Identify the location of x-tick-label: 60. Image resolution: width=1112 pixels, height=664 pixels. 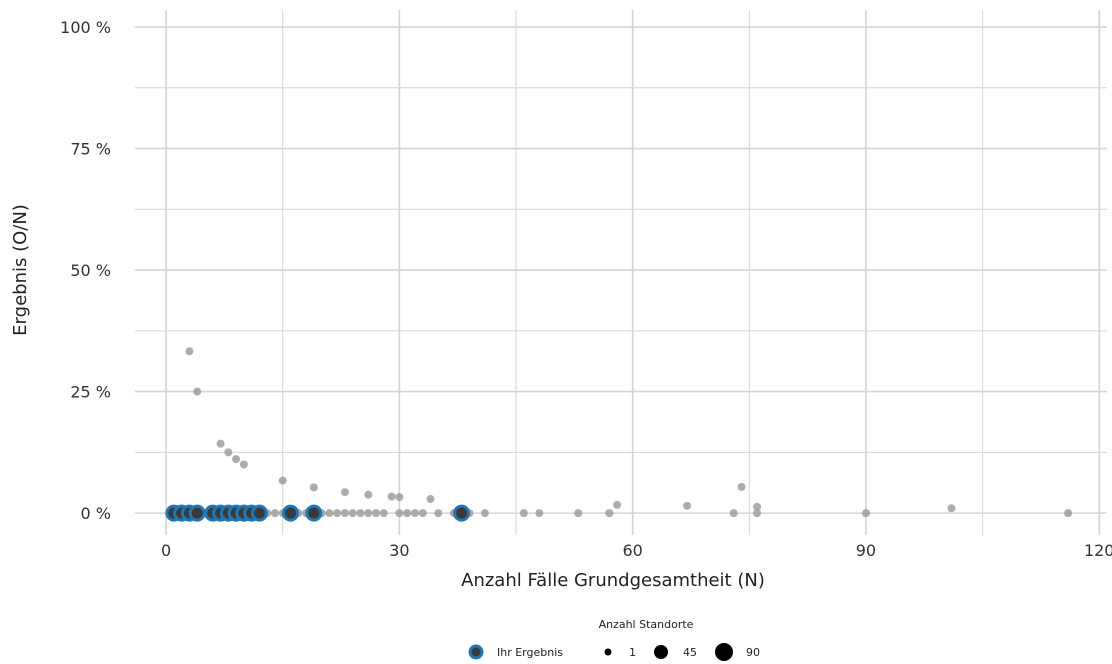
(632, 550).